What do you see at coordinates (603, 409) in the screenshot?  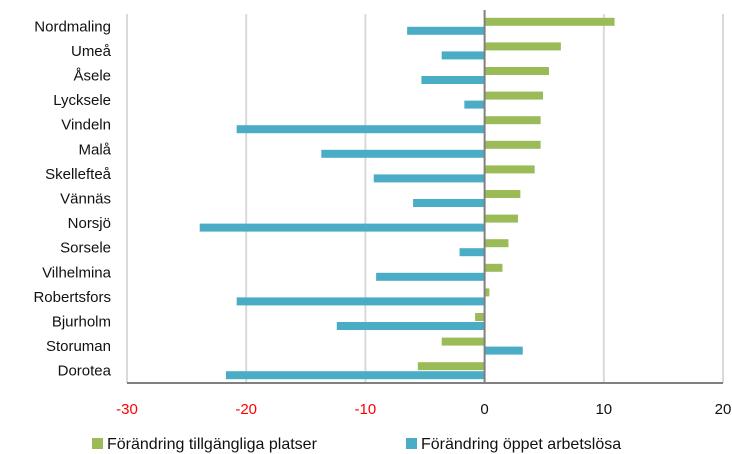 I see `x-tick-label: 10` at bounding box center [603, 409].